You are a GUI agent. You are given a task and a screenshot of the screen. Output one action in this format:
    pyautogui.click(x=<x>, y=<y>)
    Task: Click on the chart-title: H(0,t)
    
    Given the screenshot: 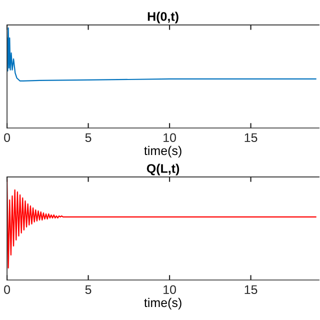 What is the action you would take?
    pyautogui.click(x=163, y=18)
    